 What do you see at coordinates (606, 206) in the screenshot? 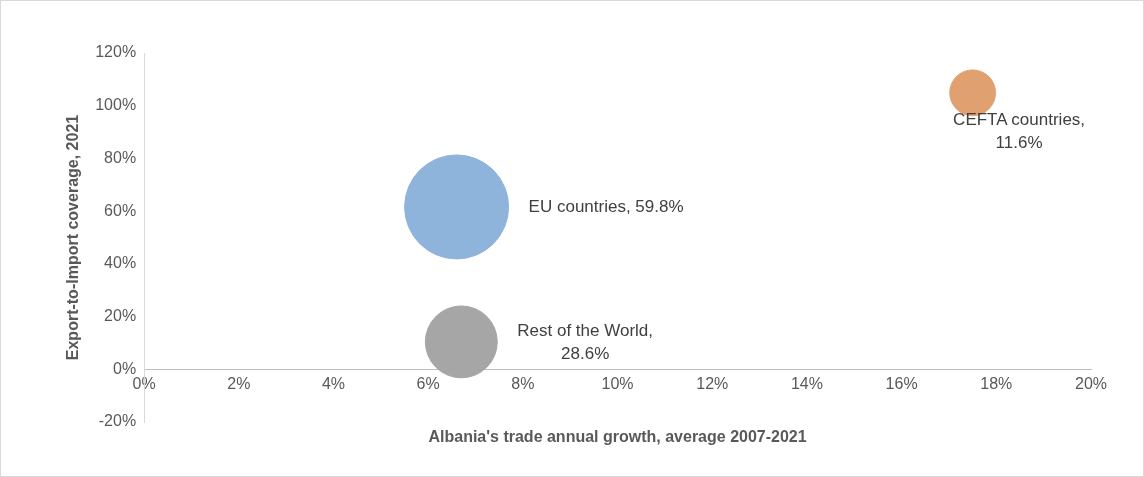
I see `data-label: EU countries, 59.8%` at bounding box center [606, 206].